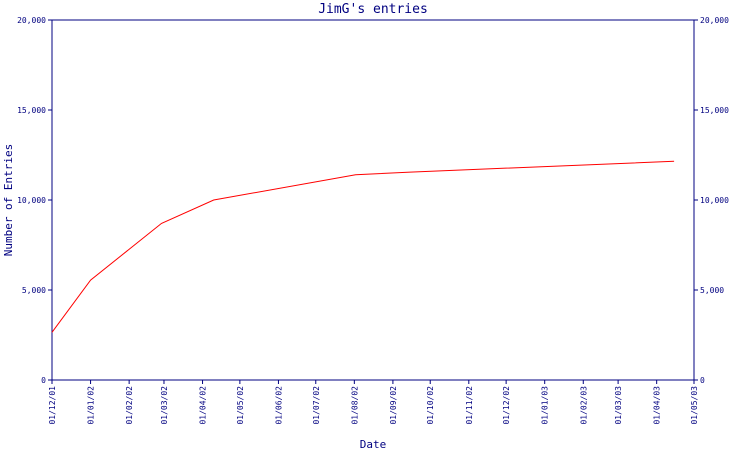 The image size is (750, 454). I want to click on x-tick-label: 01/03/02, so click(164, 405).